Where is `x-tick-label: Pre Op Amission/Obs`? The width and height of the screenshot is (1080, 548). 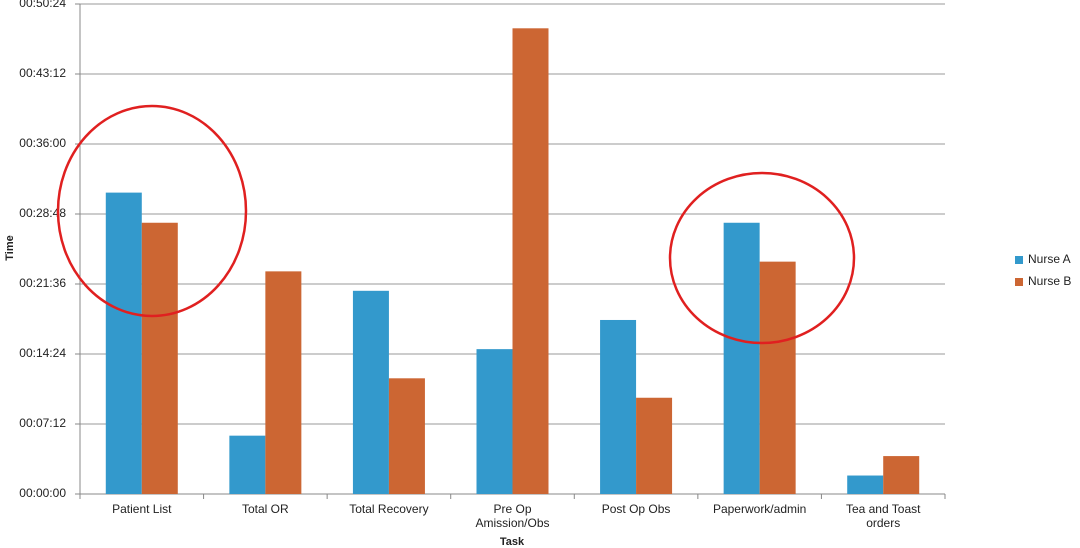 x-tick-label: Pre Op Amission/Obs is located at coordinates (512, 516).